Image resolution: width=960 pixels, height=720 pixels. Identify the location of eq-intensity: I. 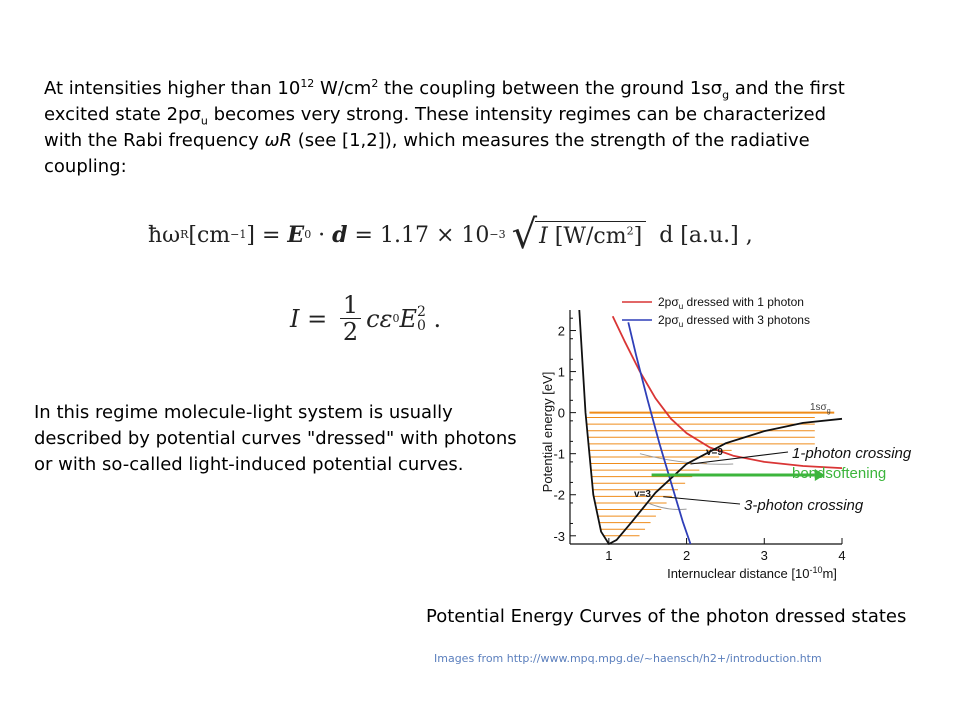
(543, 236).